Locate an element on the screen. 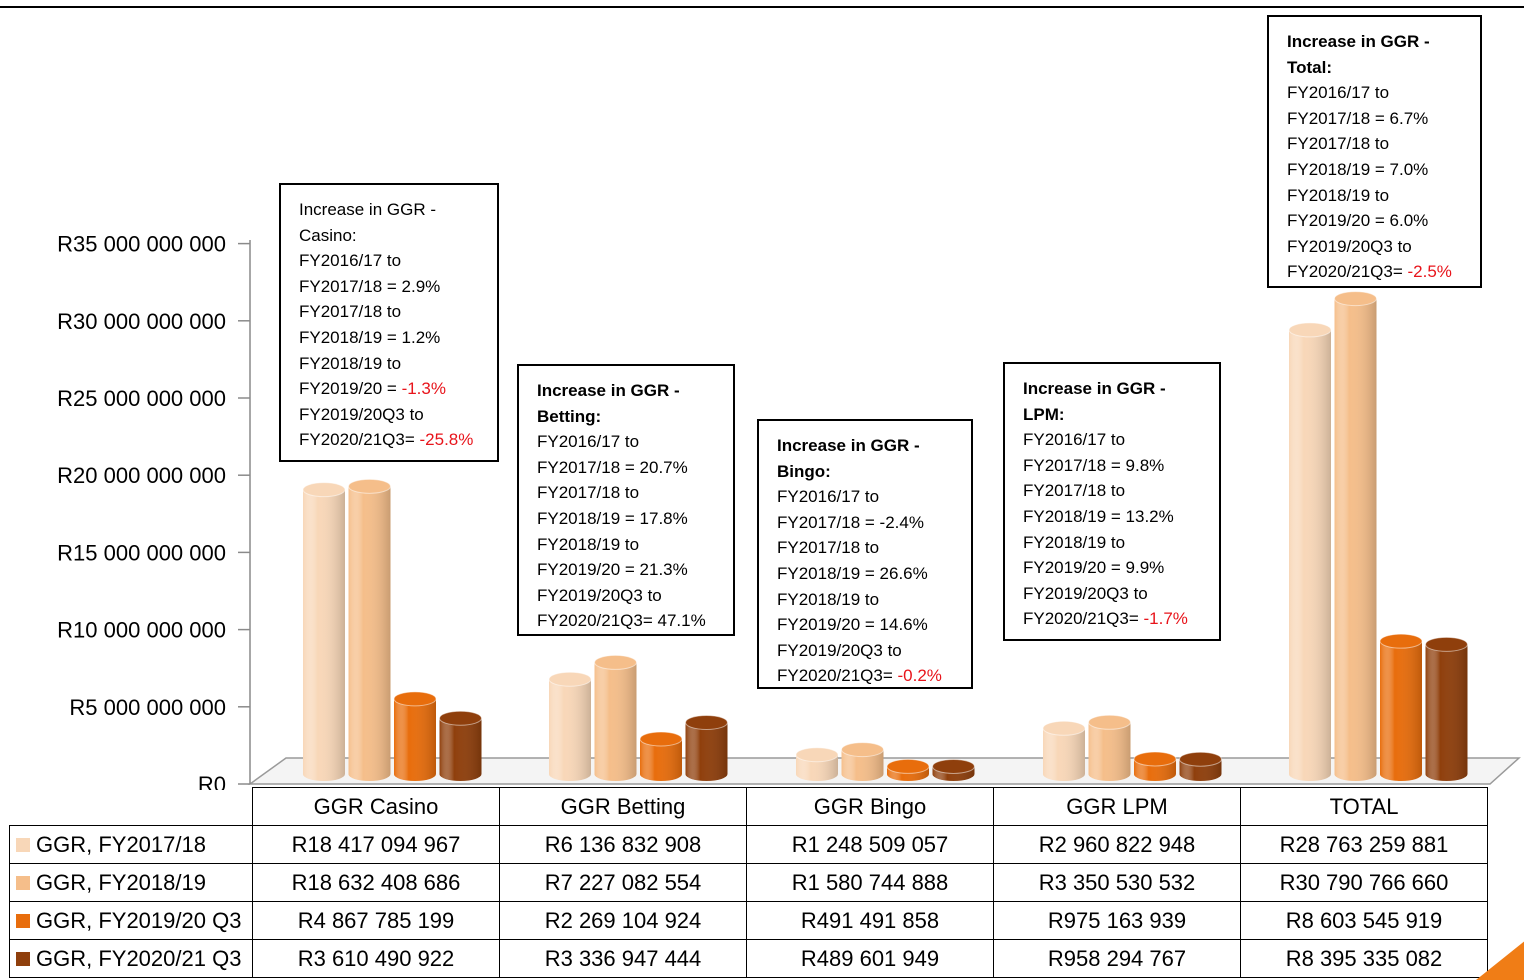  annotation-line: FY2019/20 = -1.3% is located at coordinates (372, 389).